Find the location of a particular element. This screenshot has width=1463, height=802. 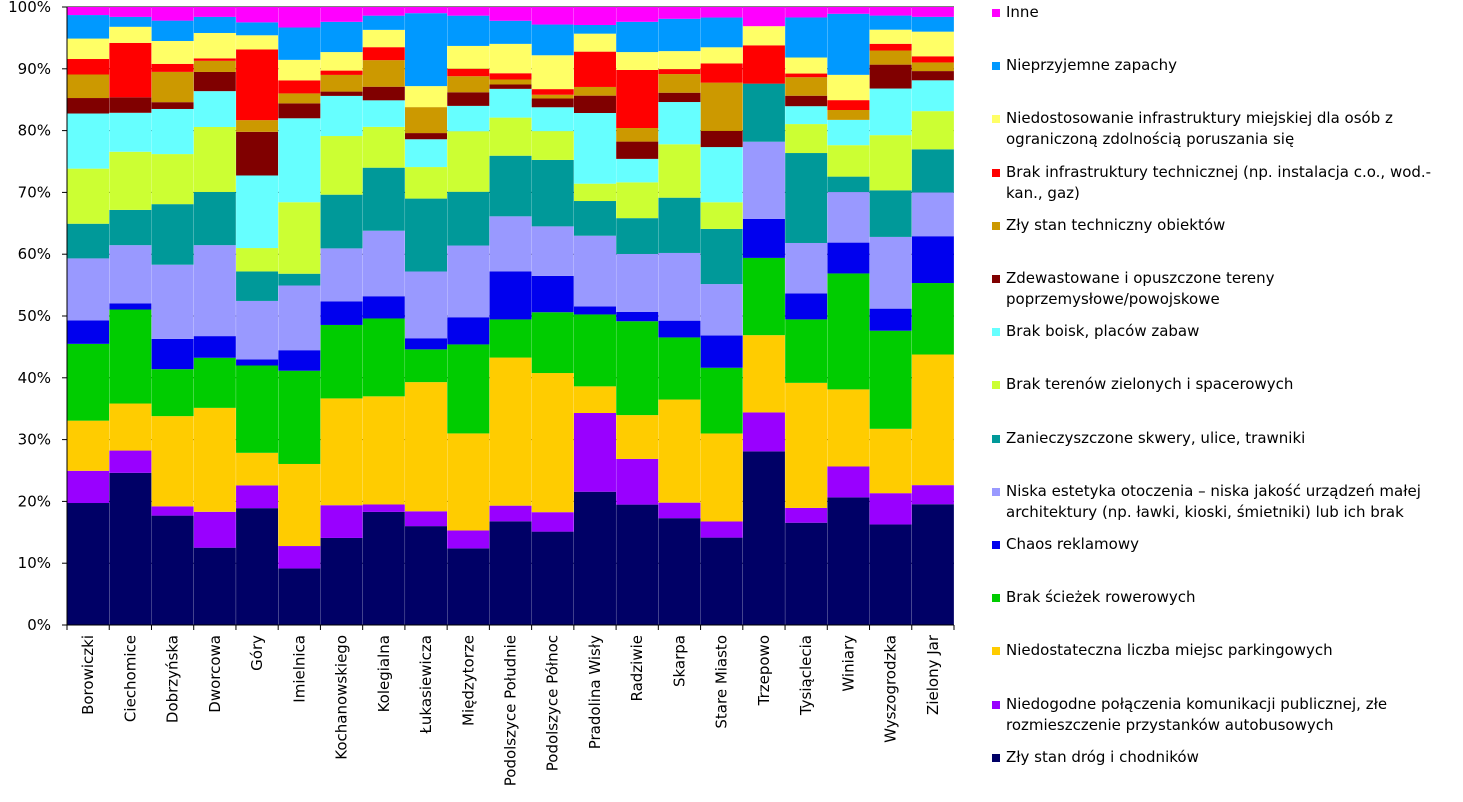

x-tick-label: Zielony Jar is located at coordinates (933, 674).